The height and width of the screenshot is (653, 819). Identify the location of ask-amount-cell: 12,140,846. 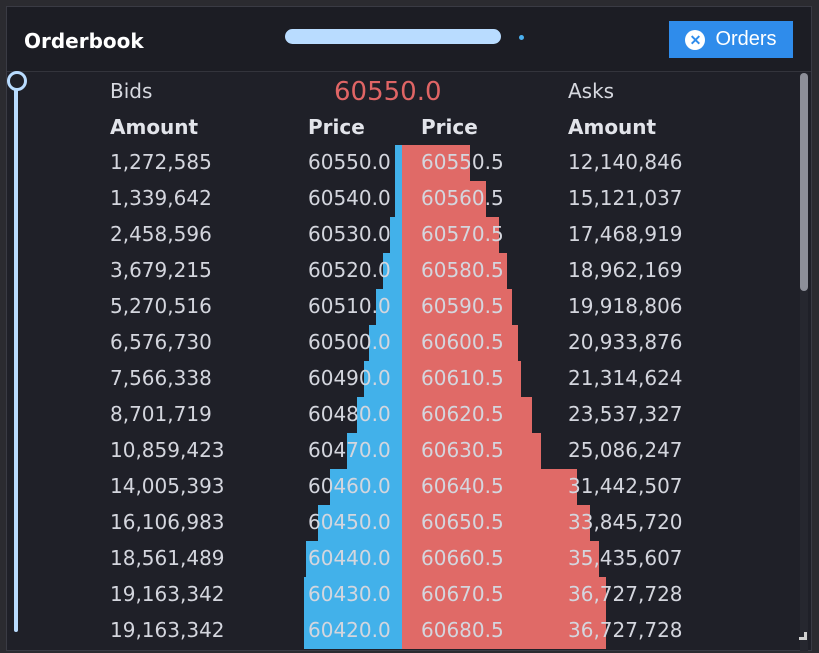
(625, 162).